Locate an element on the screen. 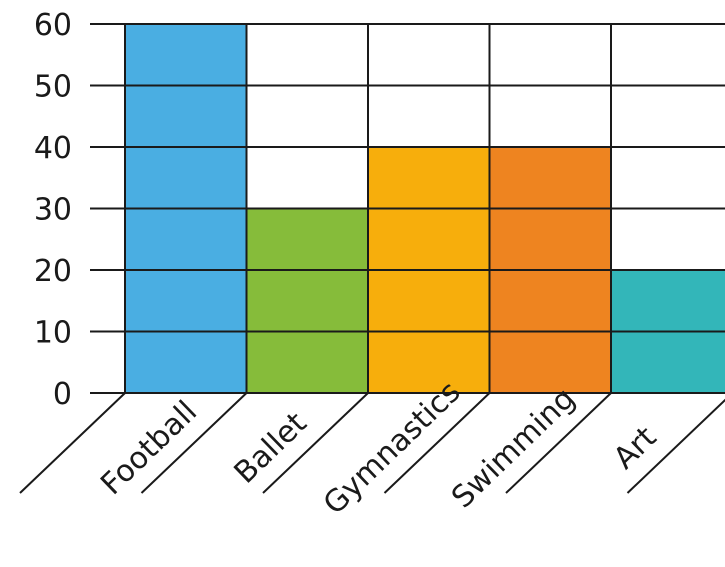 This screenshot has height=567, width=725. y-tick-label: 60 is located at coordinates (53, 25).